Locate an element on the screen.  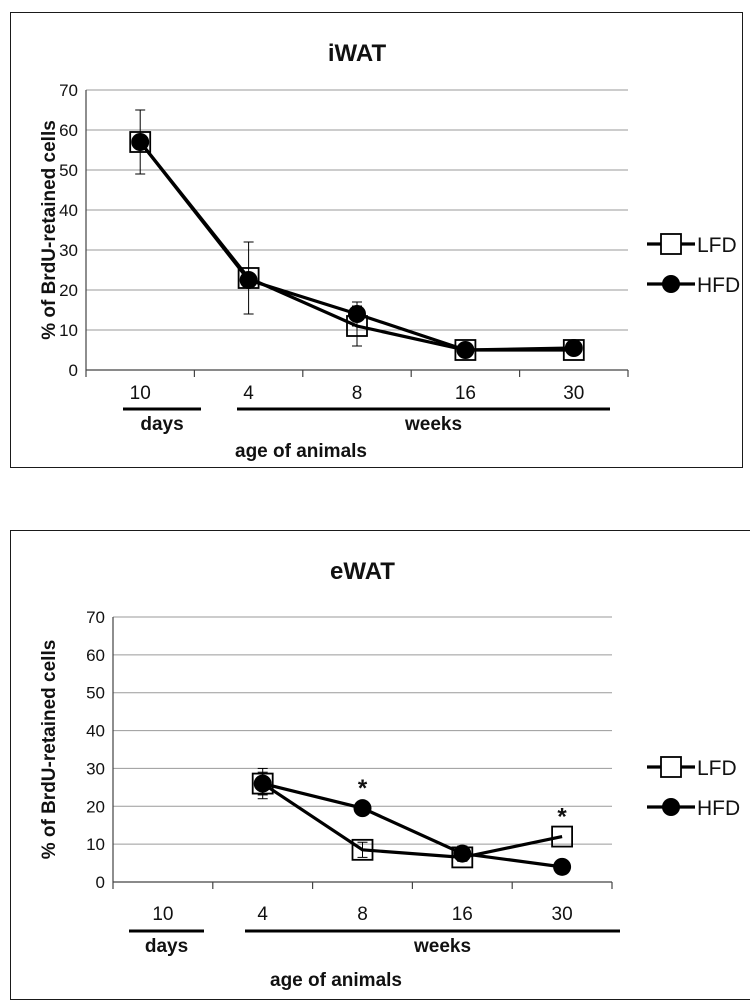
series-line-hfd is located at coordinates (412, 825).